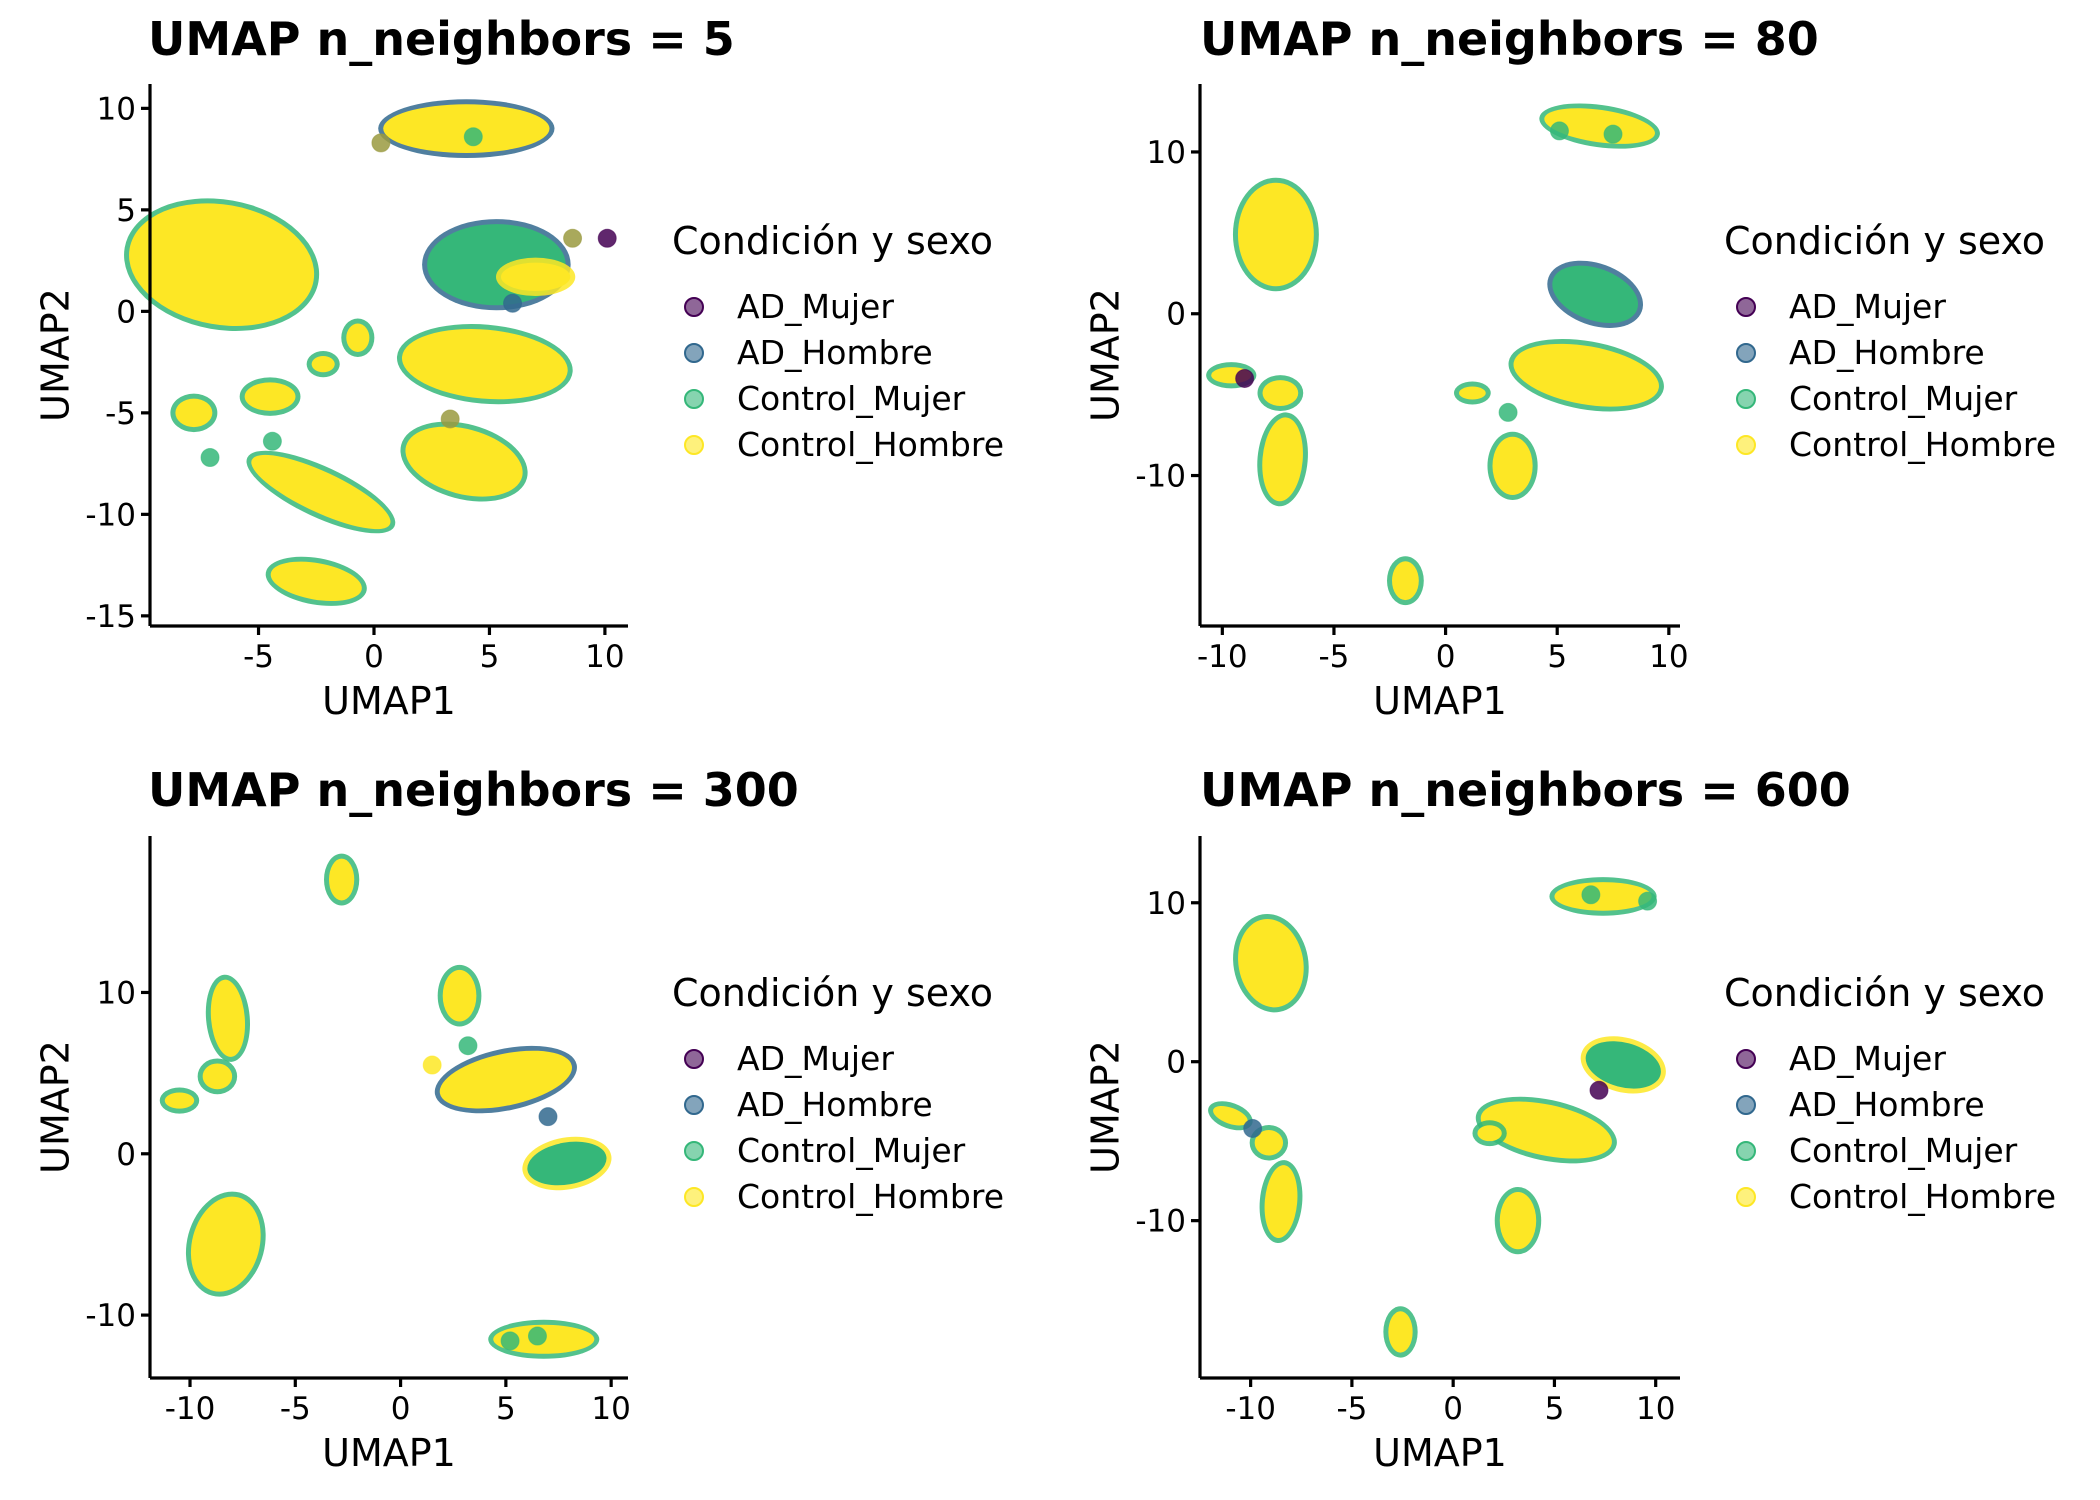 Image resolution: width=2100 pixels, height=1500 pixels. I want to click on panel-title: UMAP n_neighbors = 5, so click(441, 39).